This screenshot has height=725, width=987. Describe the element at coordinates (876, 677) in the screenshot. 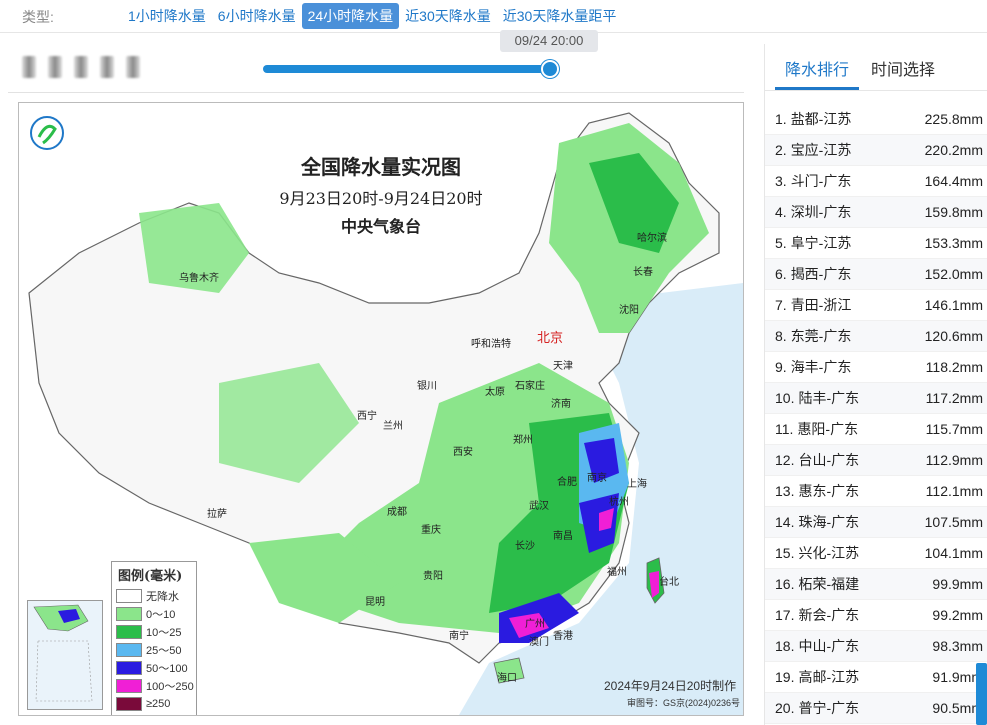

I see `ranking-row: 19. 高邮-江苏 91.9mm` at that location.